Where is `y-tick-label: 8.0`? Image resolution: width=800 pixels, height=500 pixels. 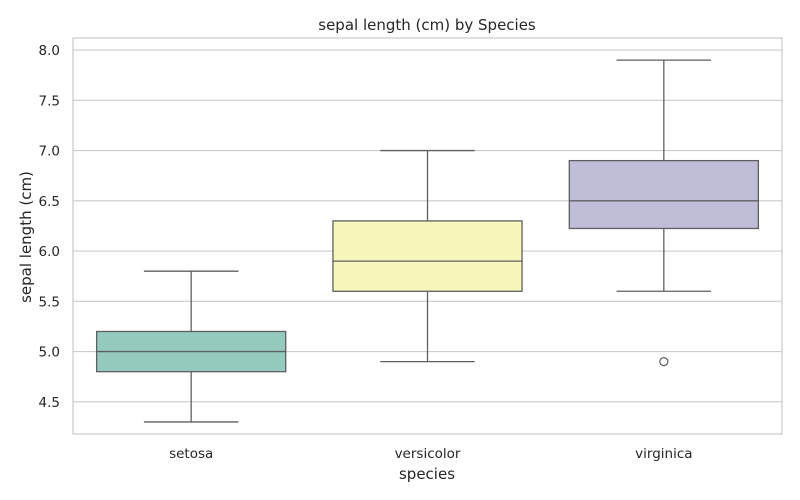
y-tick-label: 8.0 is located at coordinates (49, 51).